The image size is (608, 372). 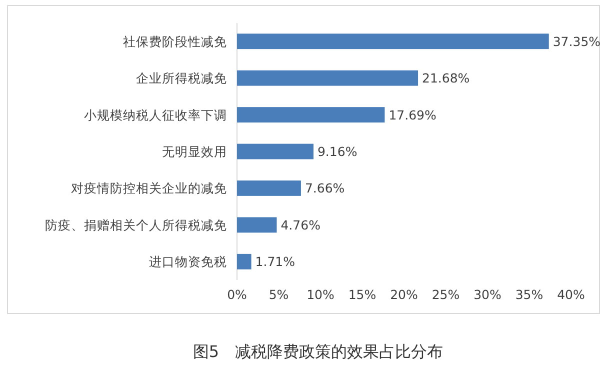 I want to click on data-label: 7.66%, so click(x=324, y=188).